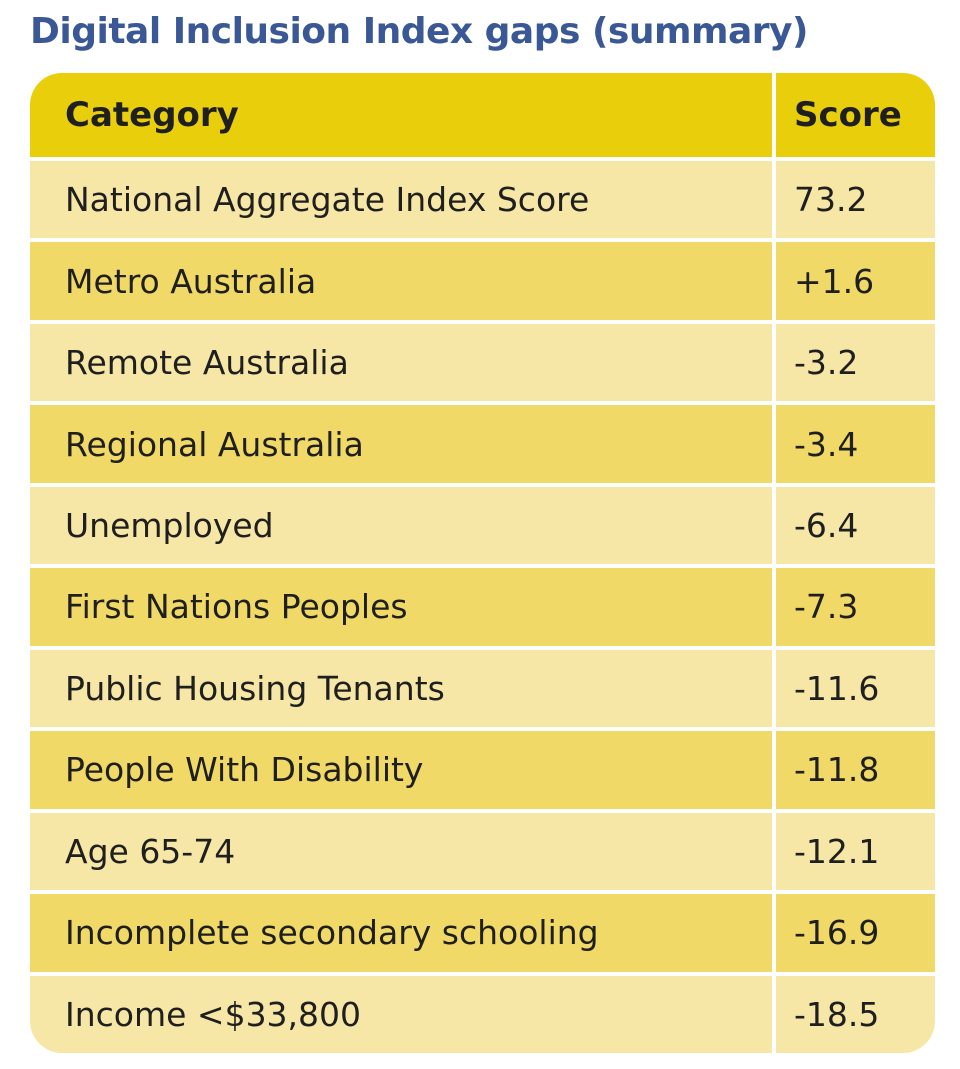  I want to click on table-row: Income <$33,800 -18.5, so click(482, 1014).